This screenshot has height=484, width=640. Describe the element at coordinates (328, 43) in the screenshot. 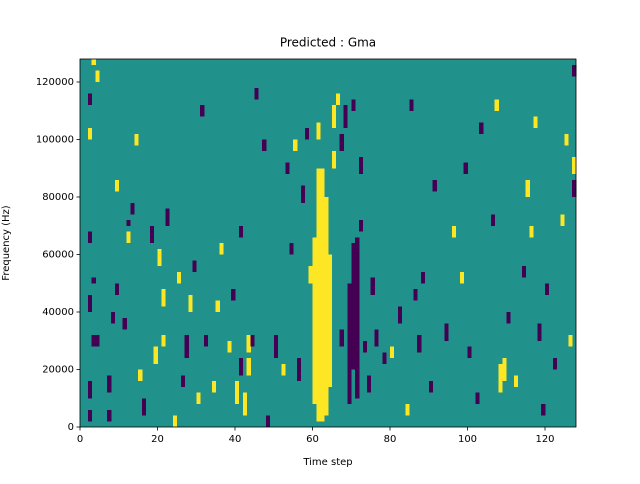

I see `chart-title: Predicted : Gma` at that location.